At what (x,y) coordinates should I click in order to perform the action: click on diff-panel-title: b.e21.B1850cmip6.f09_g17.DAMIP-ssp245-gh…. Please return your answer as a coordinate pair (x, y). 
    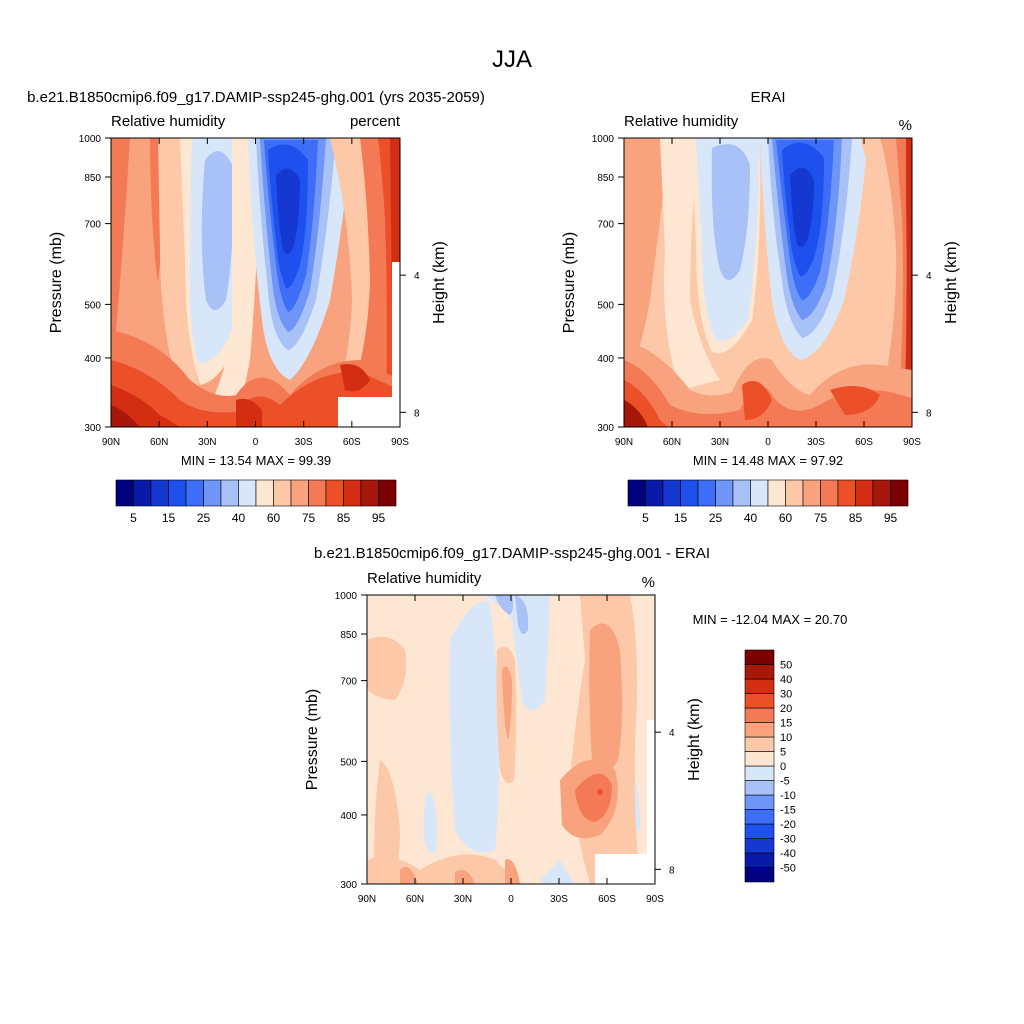
    Looking at the image, I should click on (512, 553).